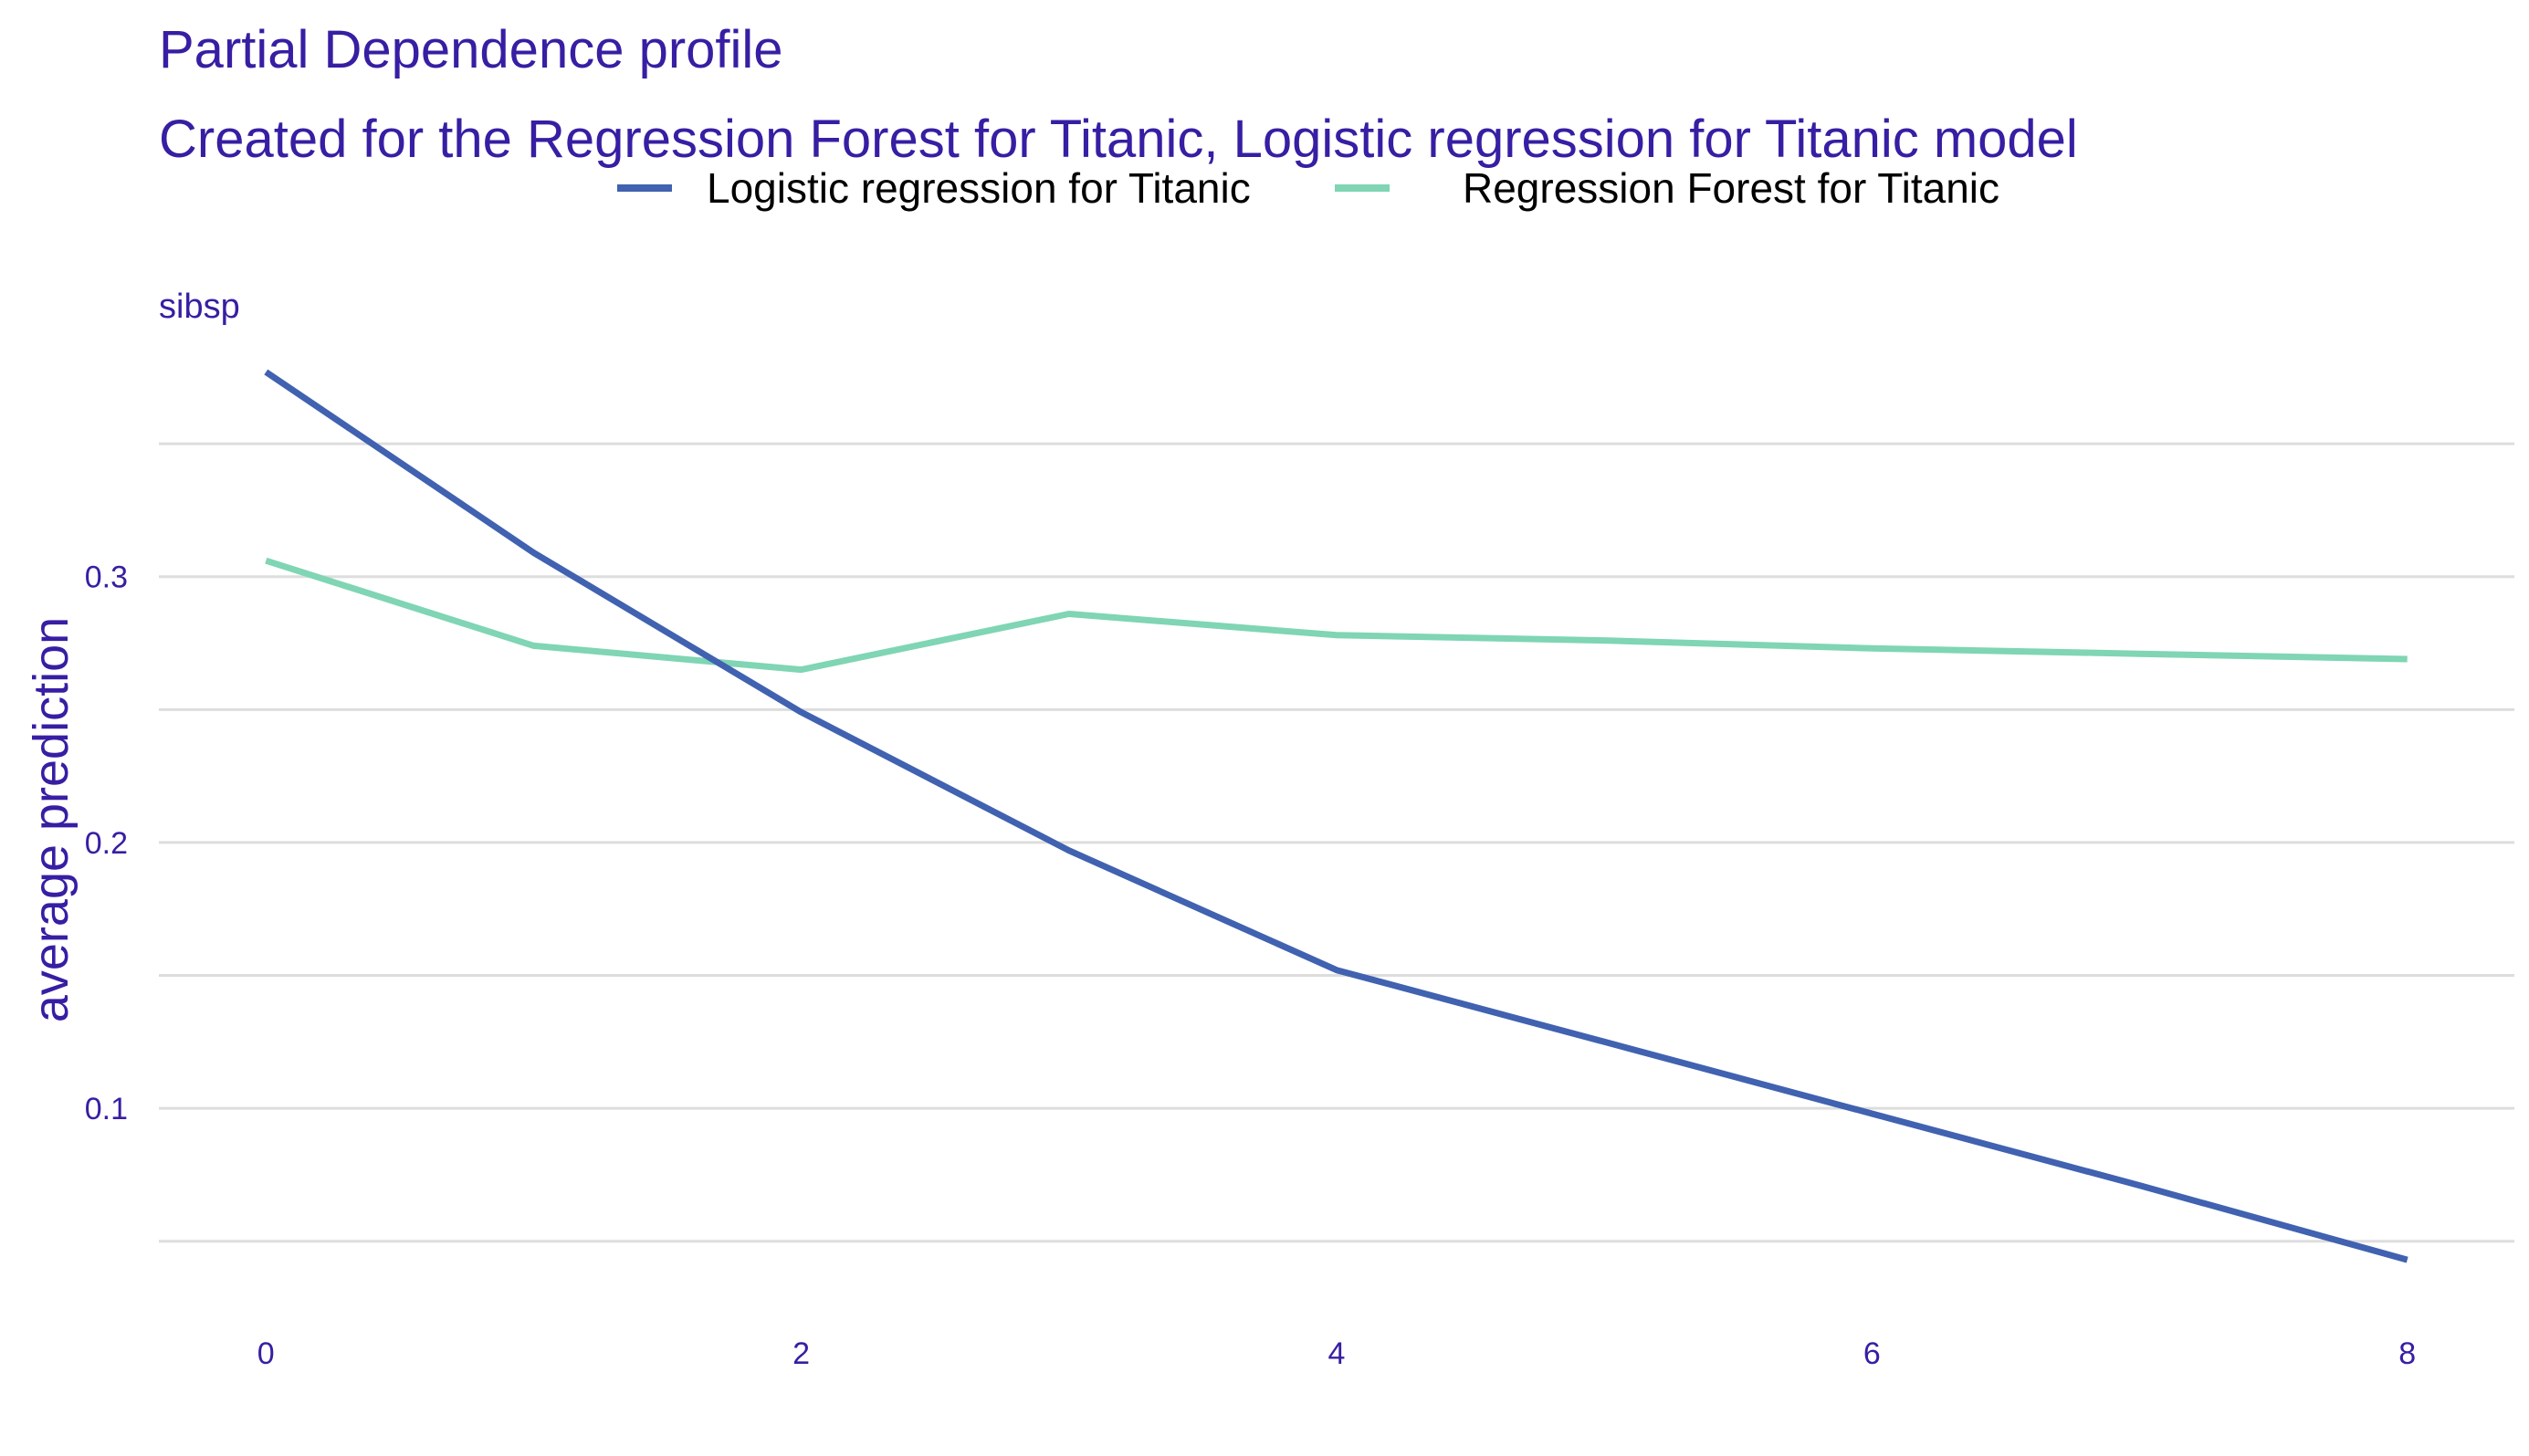 This screenshot has height=1456, width=2529. I want to click on x-tick-label-1: 2, so click(801, 1353).